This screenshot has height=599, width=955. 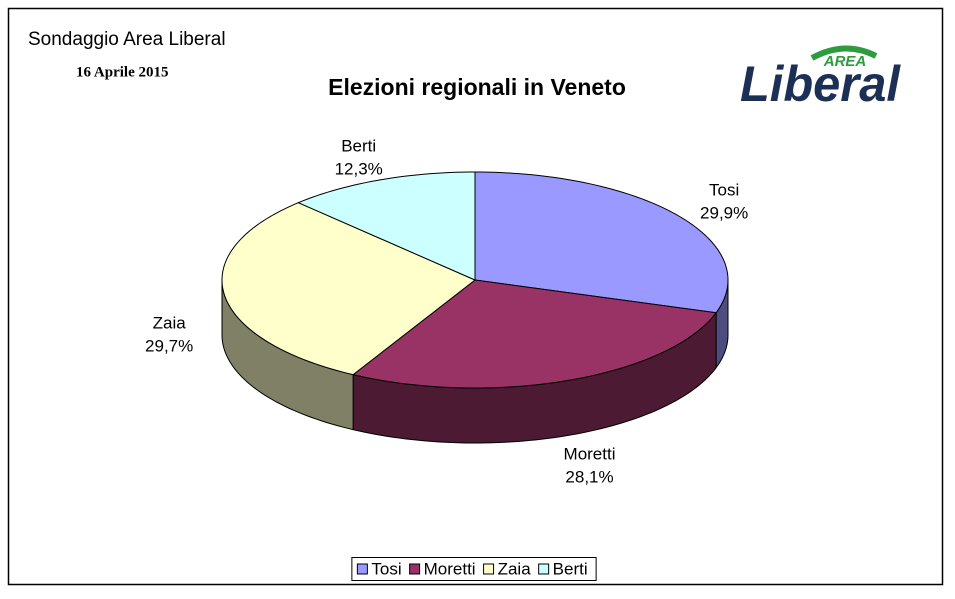 What do you see at coordinates (845, 61) in the screenshot?
I see `logo-top: AREA` at bounding box center [845, 61].